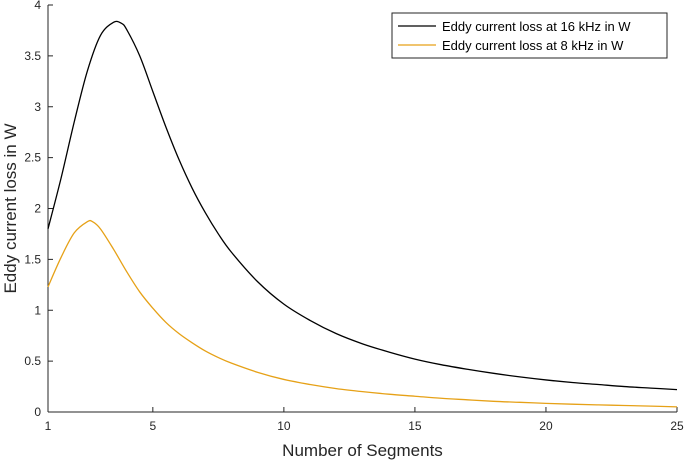  I want to click on y-tick-label: 1.5, so click(32, 259).